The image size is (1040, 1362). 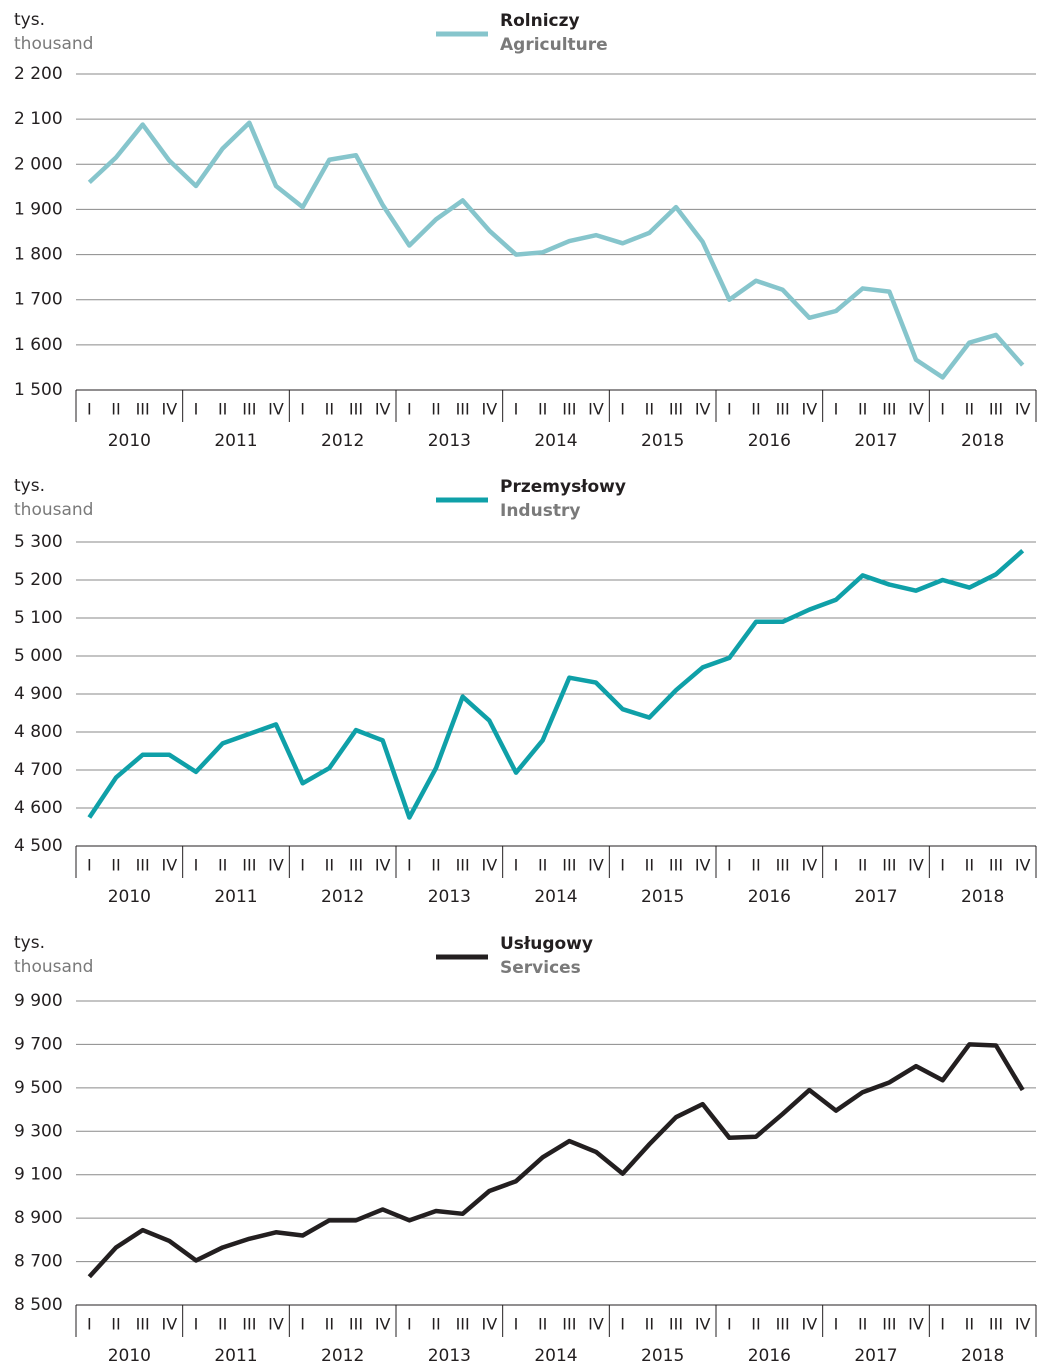 I want to click on y-tick-label: 9 900, so click(x=38, y=1001).